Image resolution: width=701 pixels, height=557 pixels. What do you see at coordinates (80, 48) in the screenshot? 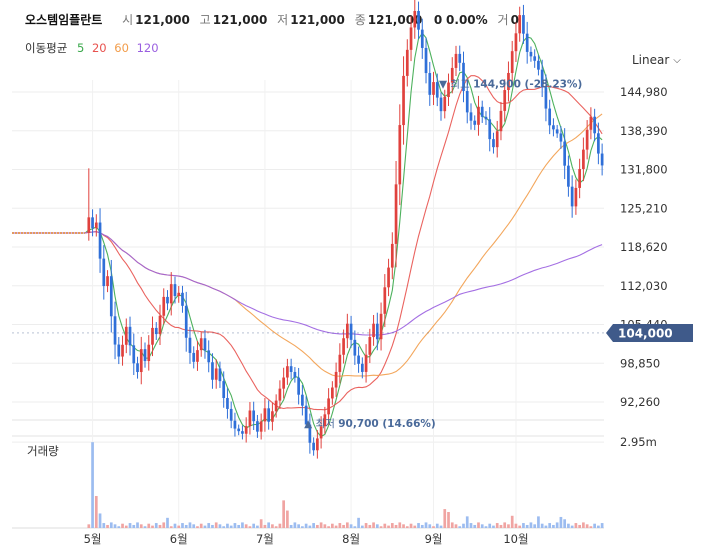
I see `ma-5-label: 5` at bounding box center [80, 48].